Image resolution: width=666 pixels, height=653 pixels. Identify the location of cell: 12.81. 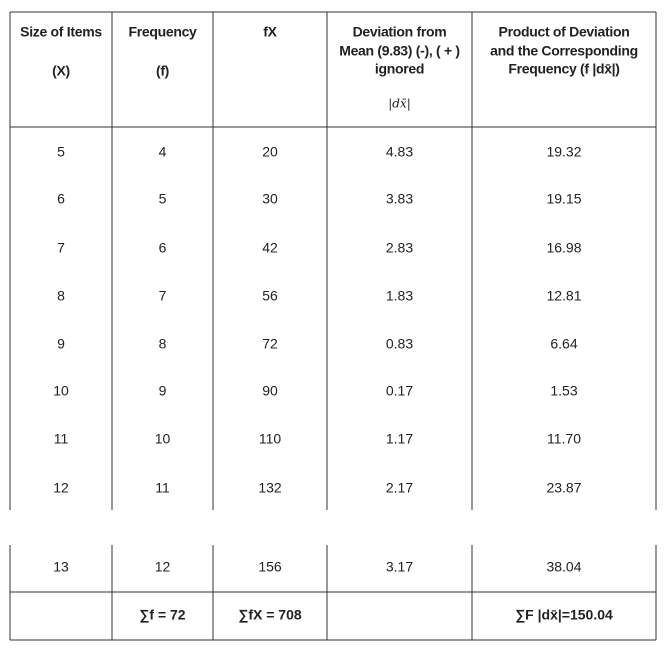
(563, 296).